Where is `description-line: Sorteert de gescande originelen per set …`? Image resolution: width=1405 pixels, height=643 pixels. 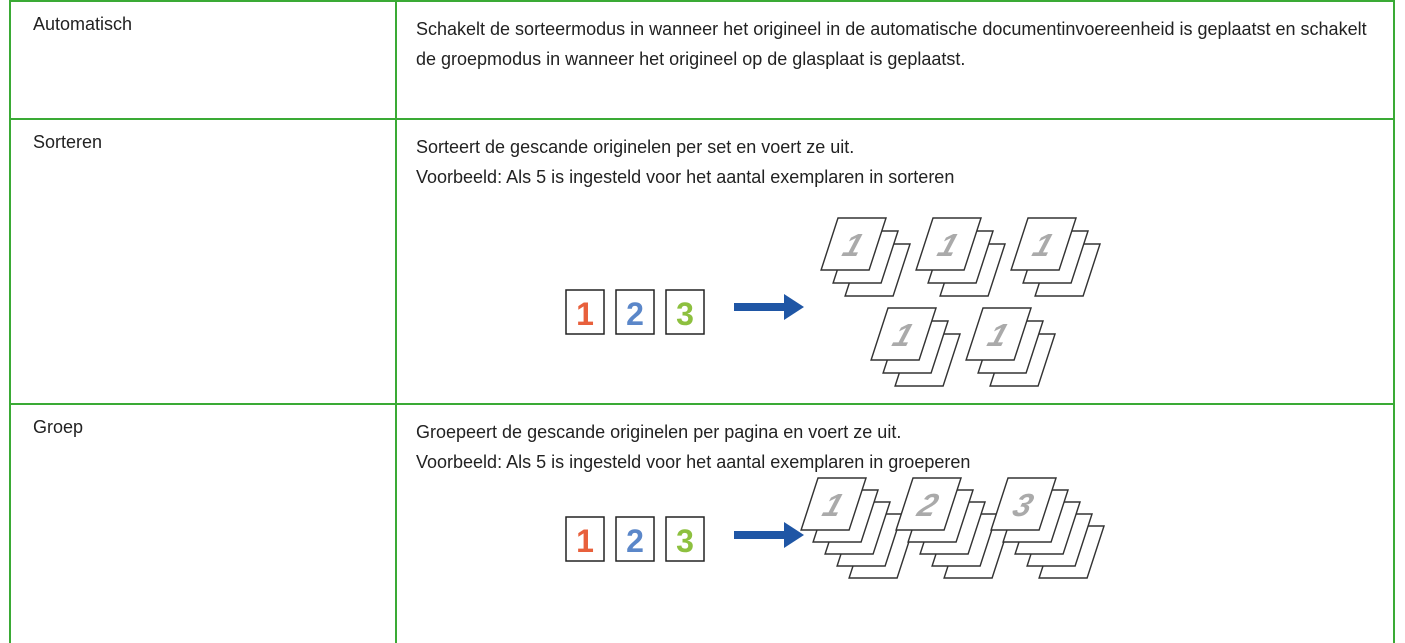 description-line: Sorteert de gescande originelen per set … is located at coordinates (635, 147).